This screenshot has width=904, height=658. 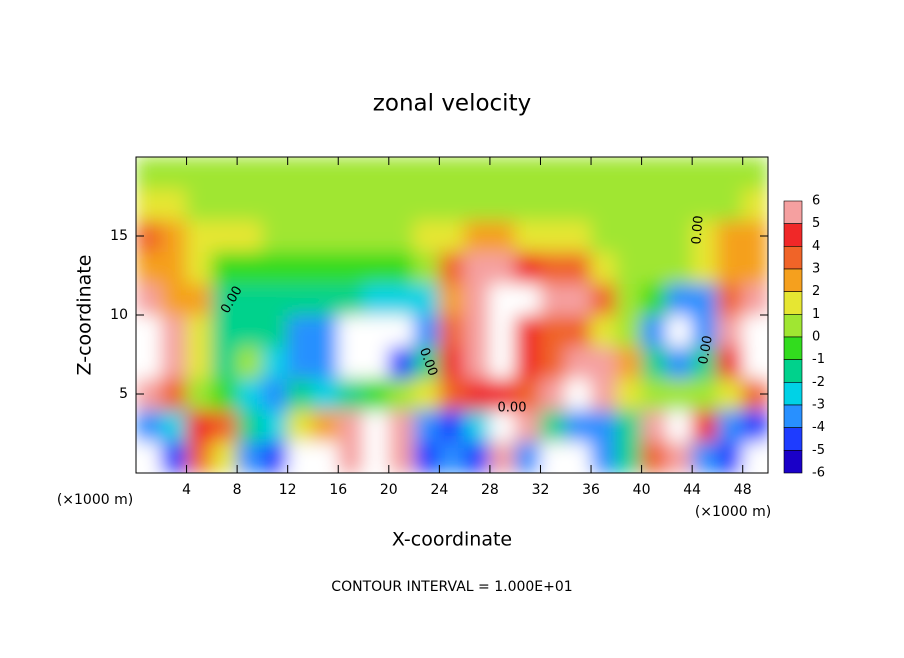 What do you see at coordinates (697, 230) in the screenshot?
I see `contour-label: 0.00` at bounding box center [697, 230].